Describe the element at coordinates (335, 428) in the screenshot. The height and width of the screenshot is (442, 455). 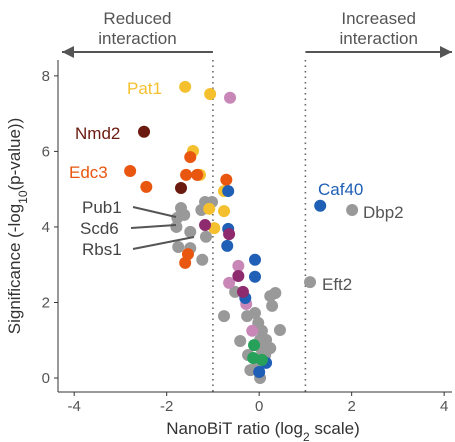
I see `x-axis-label-part: scale)` at that location.